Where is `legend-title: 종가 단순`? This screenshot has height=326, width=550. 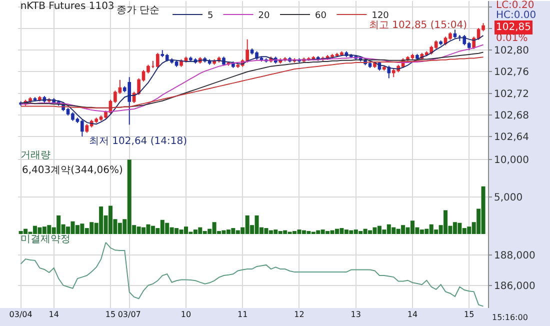 legend-title: 종가 단순 is located at coordinates (138, 10).